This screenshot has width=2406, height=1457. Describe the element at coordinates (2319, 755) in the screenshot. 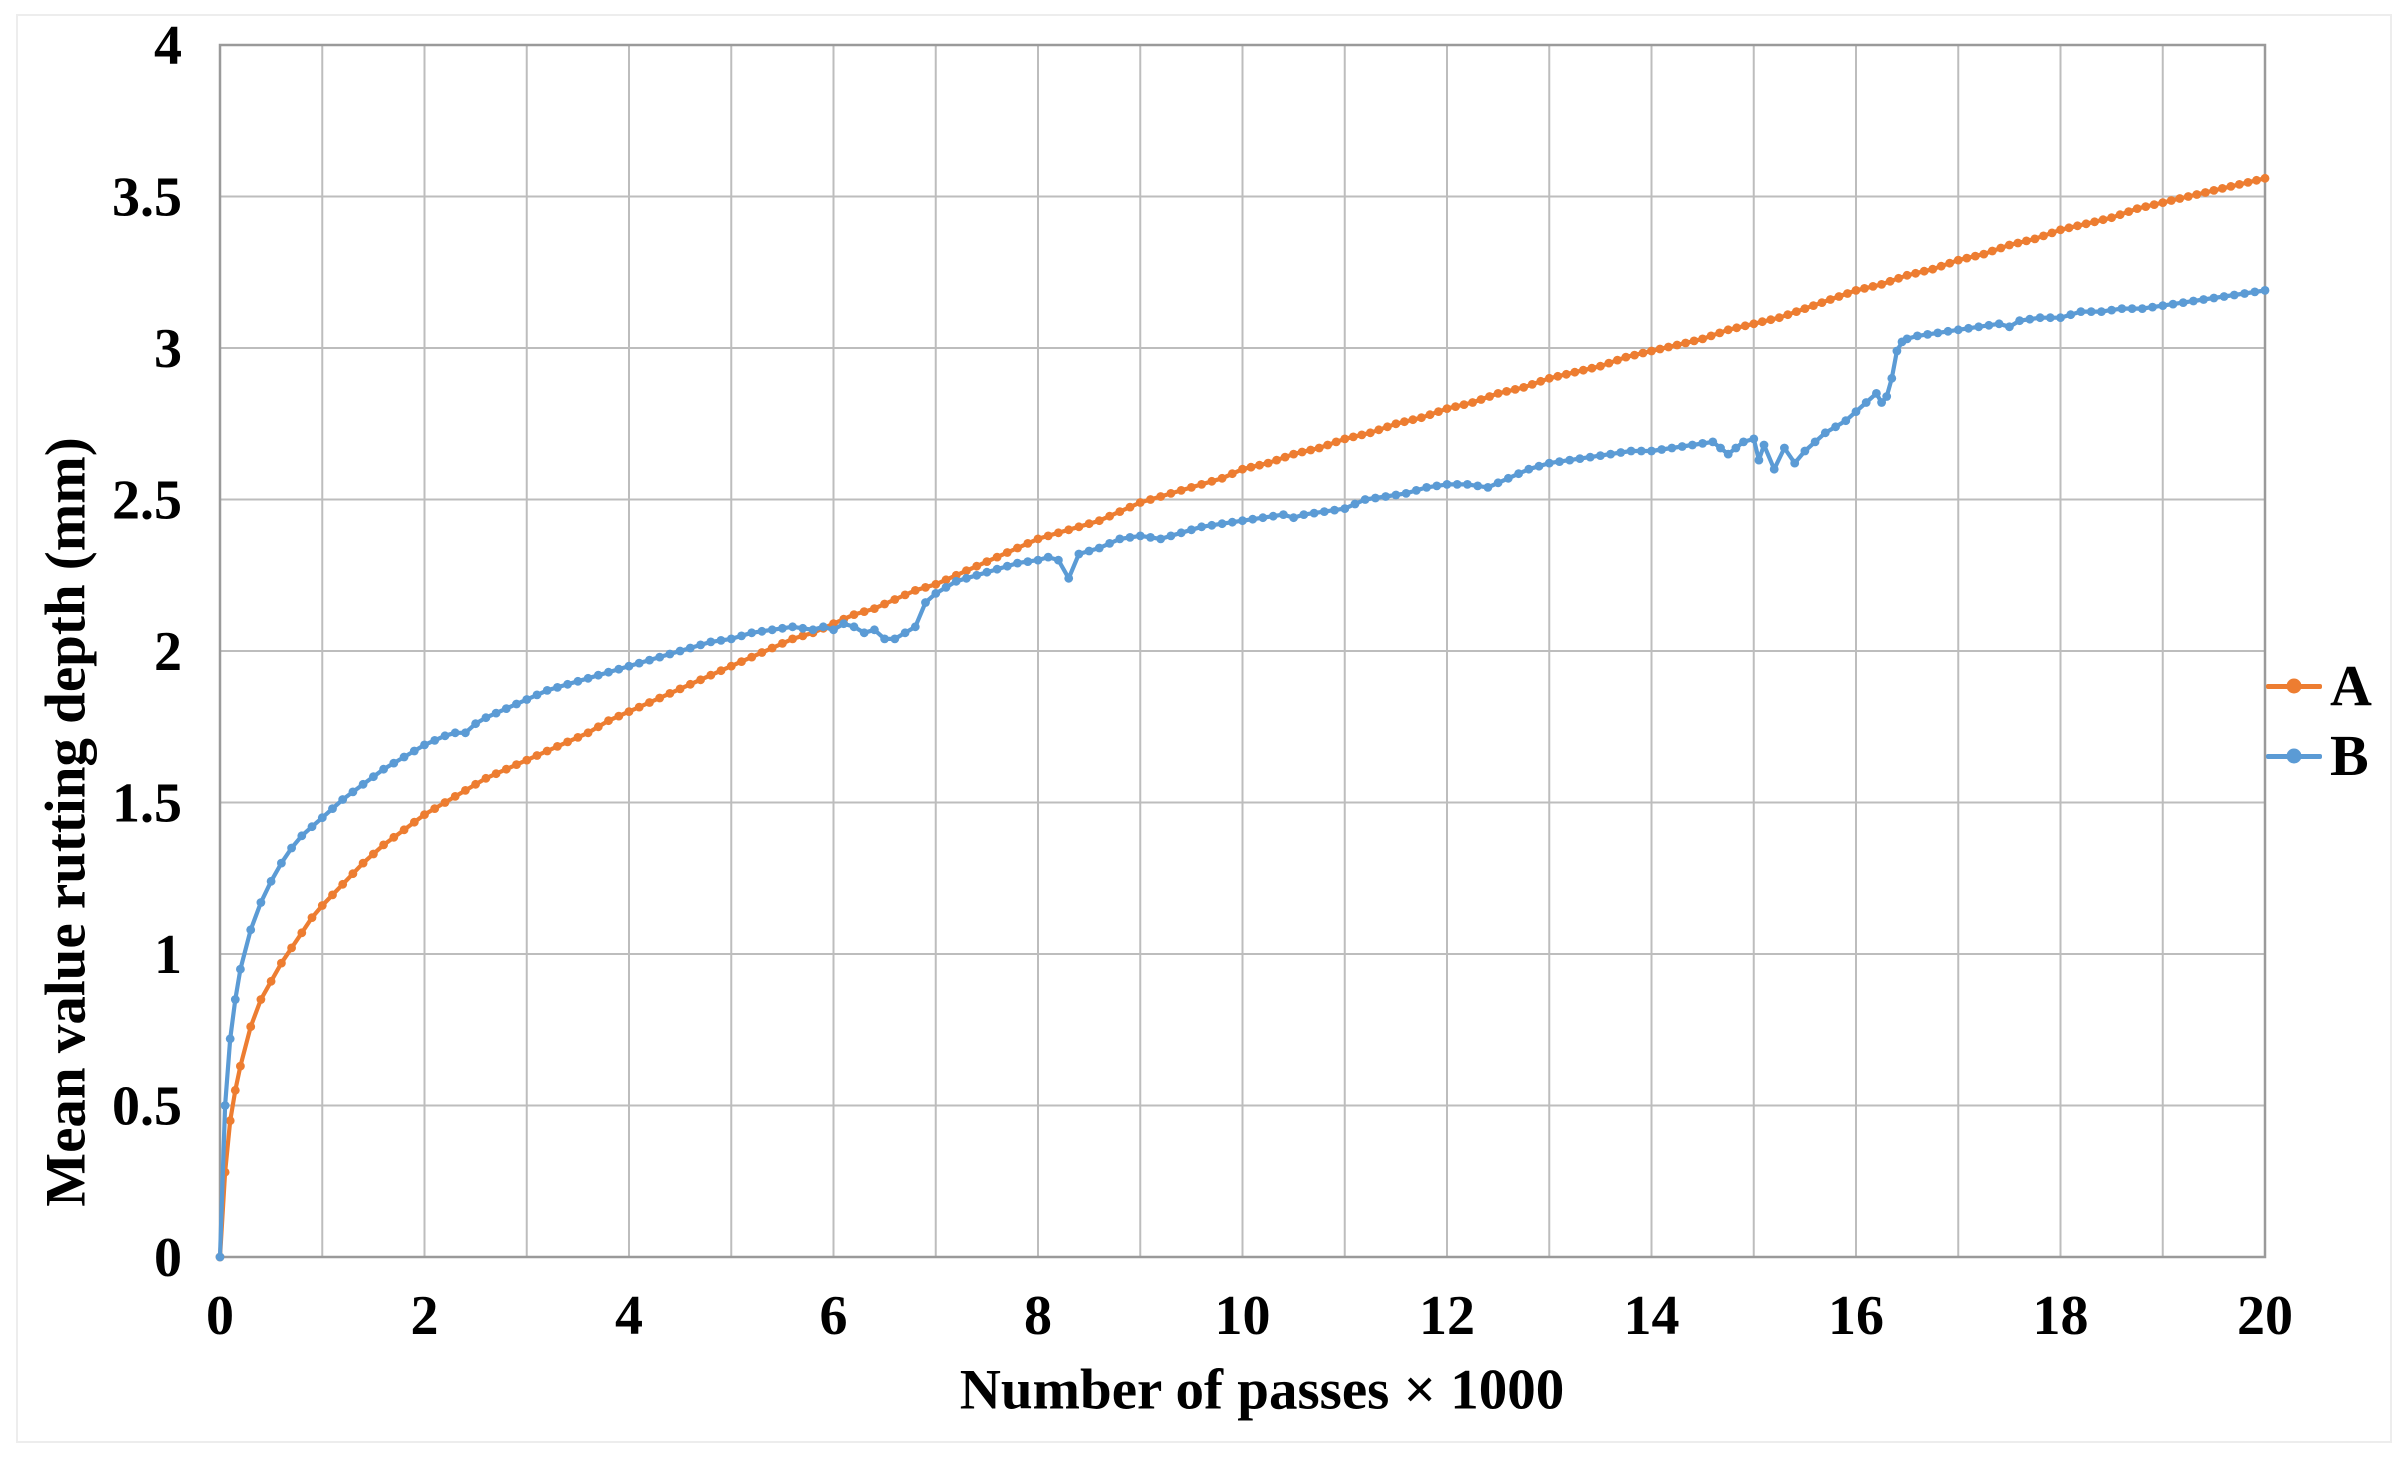

I see `legend-item-b: B` at that location.